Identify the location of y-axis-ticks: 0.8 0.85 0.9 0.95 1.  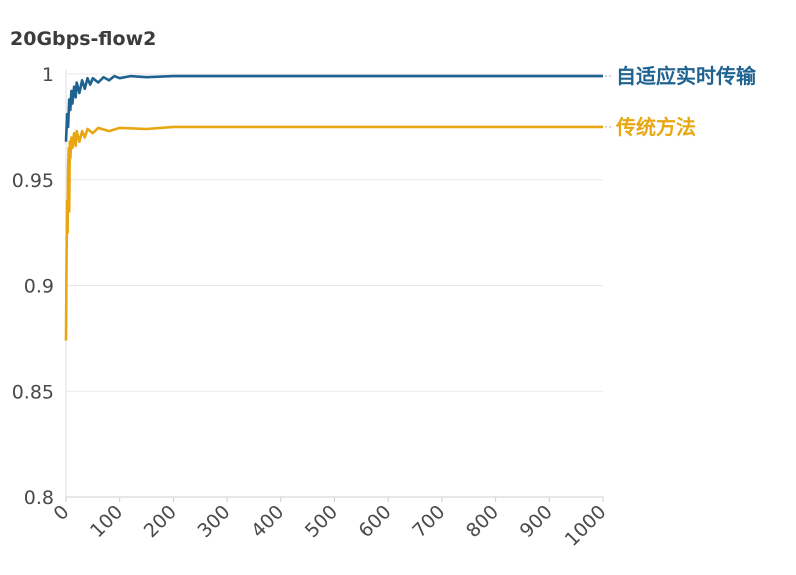
(33, 286).